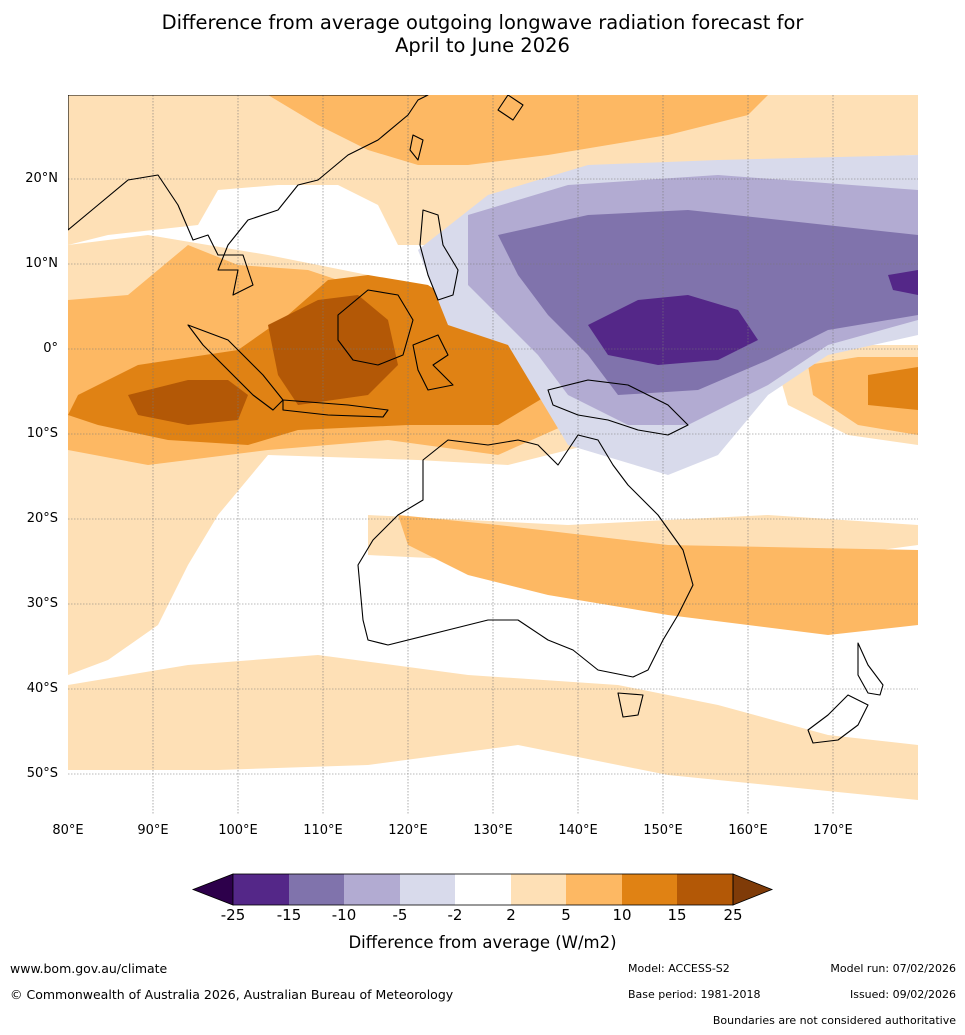 The height and width of the screenshot is (1035, 965). I want to click on base-period: Base period: 1981-2018, so click(694, 994).